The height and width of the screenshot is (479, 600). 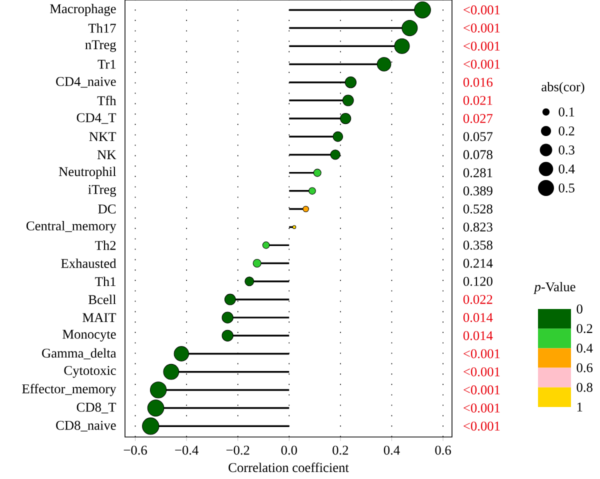 What do you see at coordinates (477, 191) in the screenshot?
I see `text: 0.389` at bounding box center [477, 191].